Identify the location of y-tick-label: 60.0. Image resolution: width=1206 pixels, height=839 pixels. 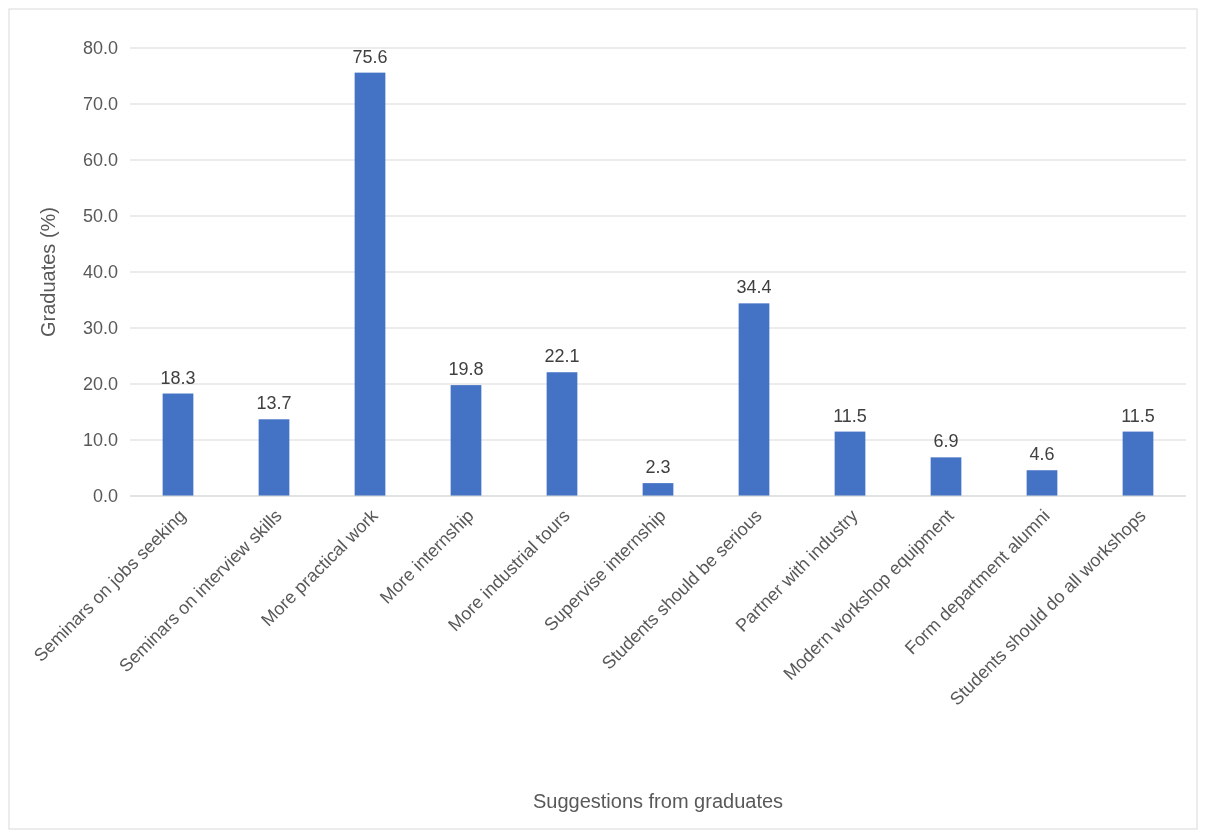
(100, 160).